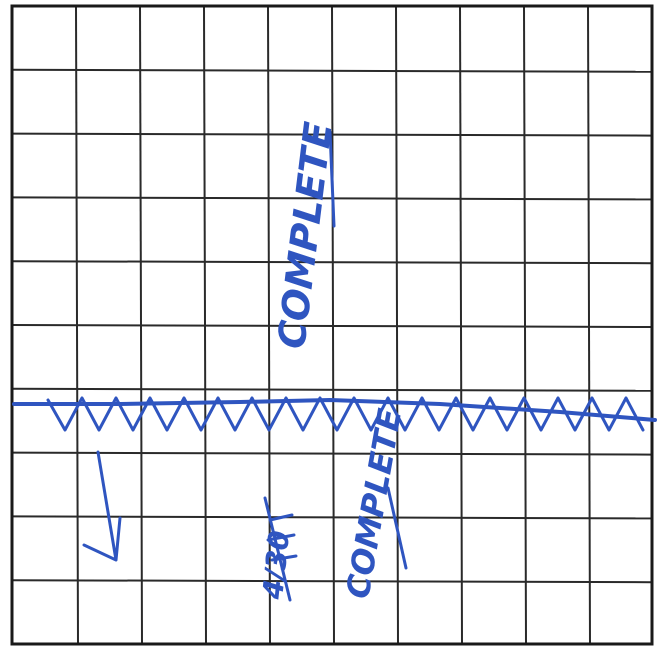 This screenshot has width=660, height=659. Describe the element at coordinates (332, 179) in the screenshot. I see `vertical-stroke-upper` at that location.